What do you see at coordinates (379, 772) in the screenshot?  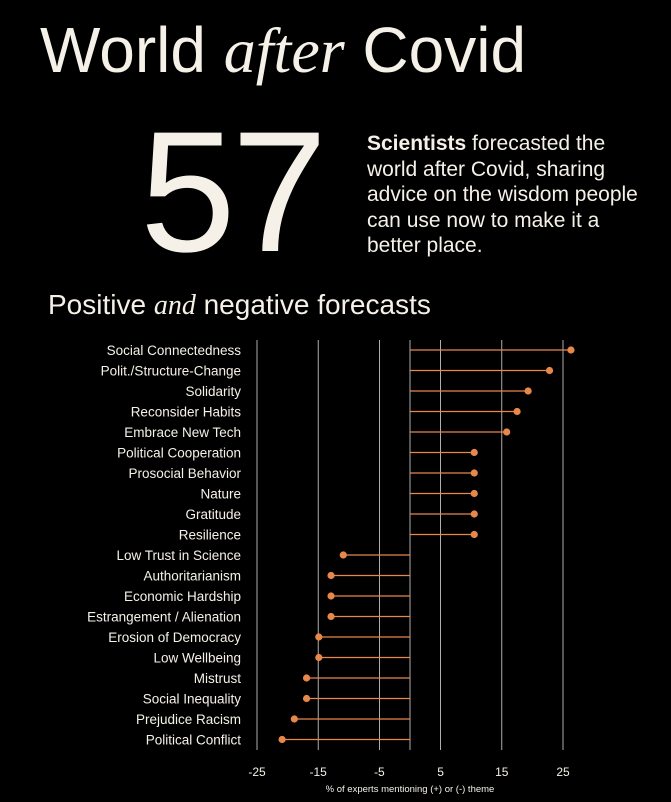 I see `x-tick-label: -5` at bounding box center [379, 772].